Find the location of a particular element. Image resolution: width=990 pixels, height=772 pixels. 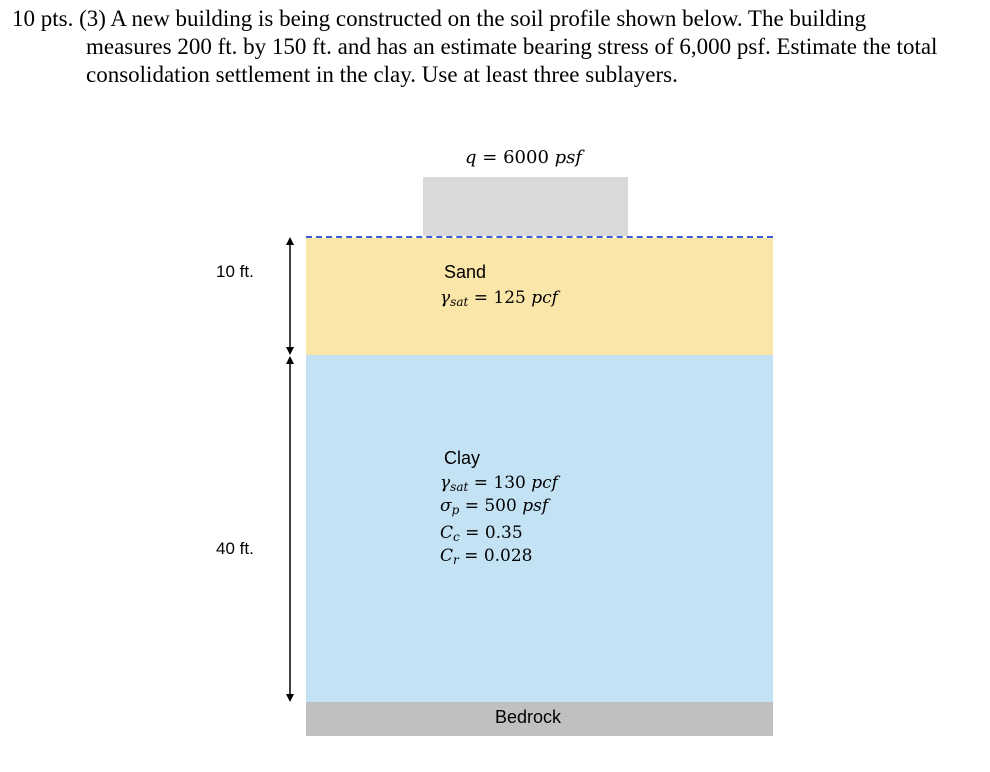

clay-gamma-sub: sat is located at coordinates (459, 487).